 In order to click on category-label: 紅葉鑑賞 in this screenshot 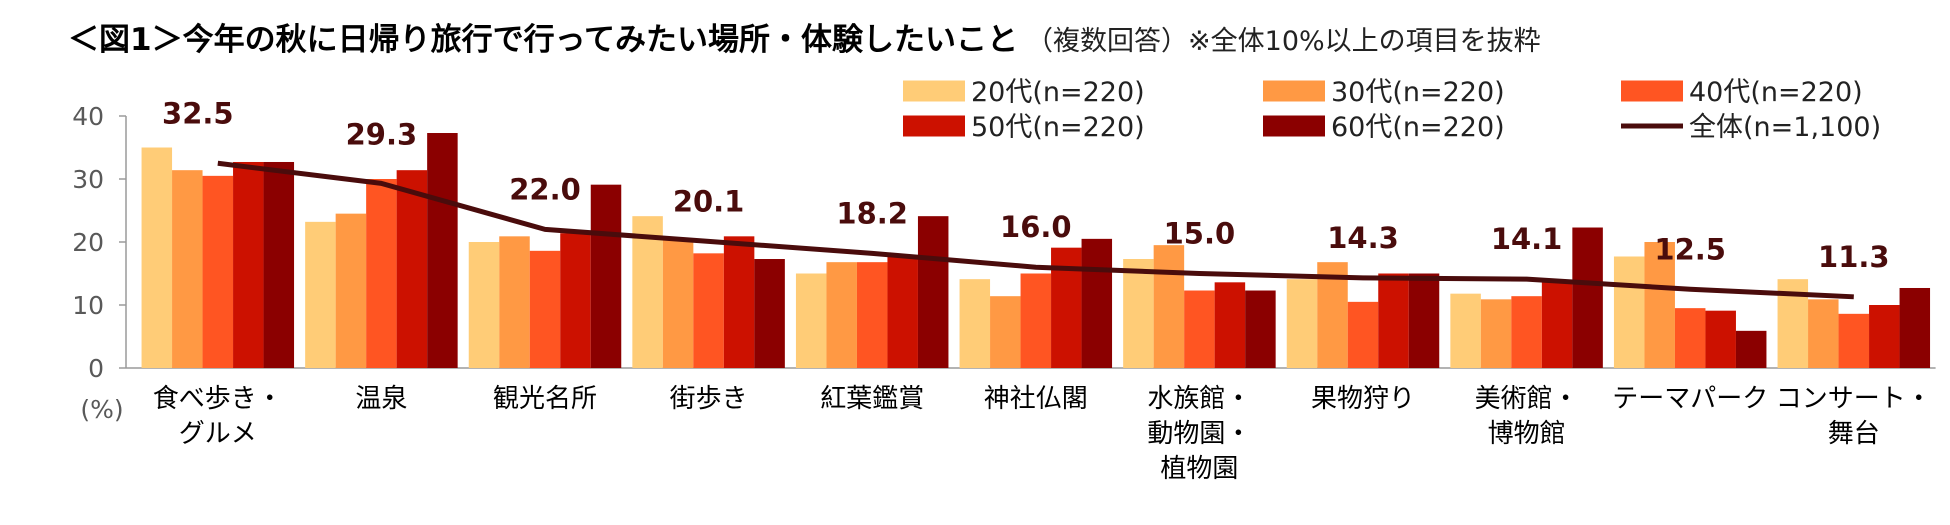, I will do `click(872, 399)`.